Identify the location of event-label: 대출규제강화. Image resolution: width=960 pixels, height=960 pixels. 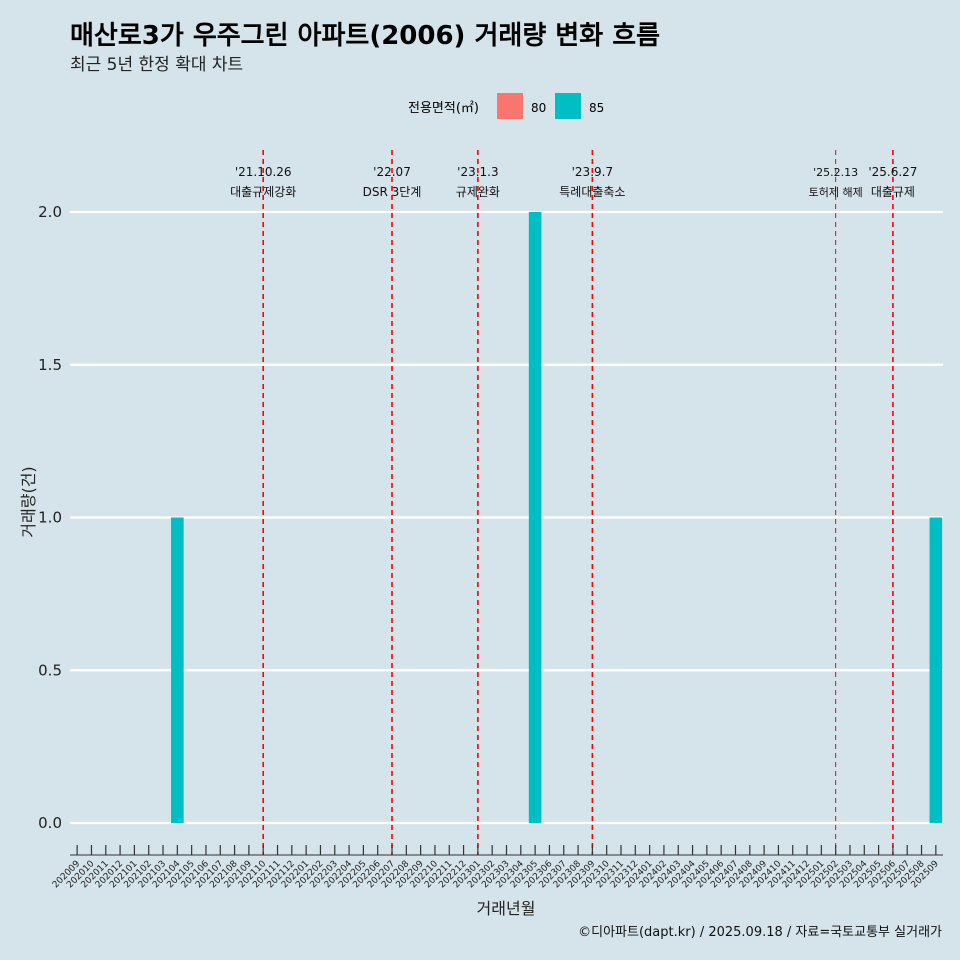
(263, 192).